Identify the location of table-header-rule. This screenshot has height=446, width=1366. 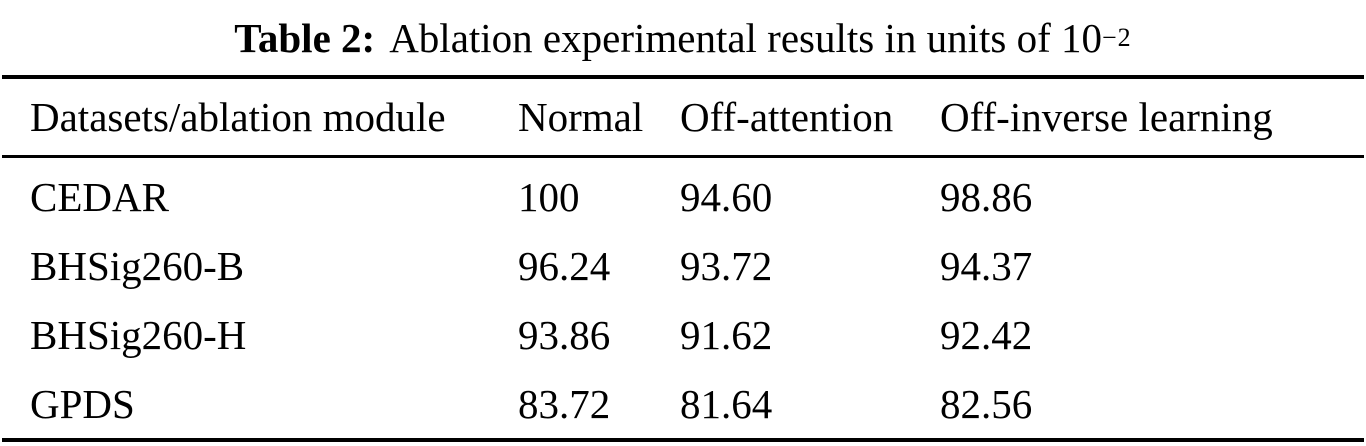
(683, 156).